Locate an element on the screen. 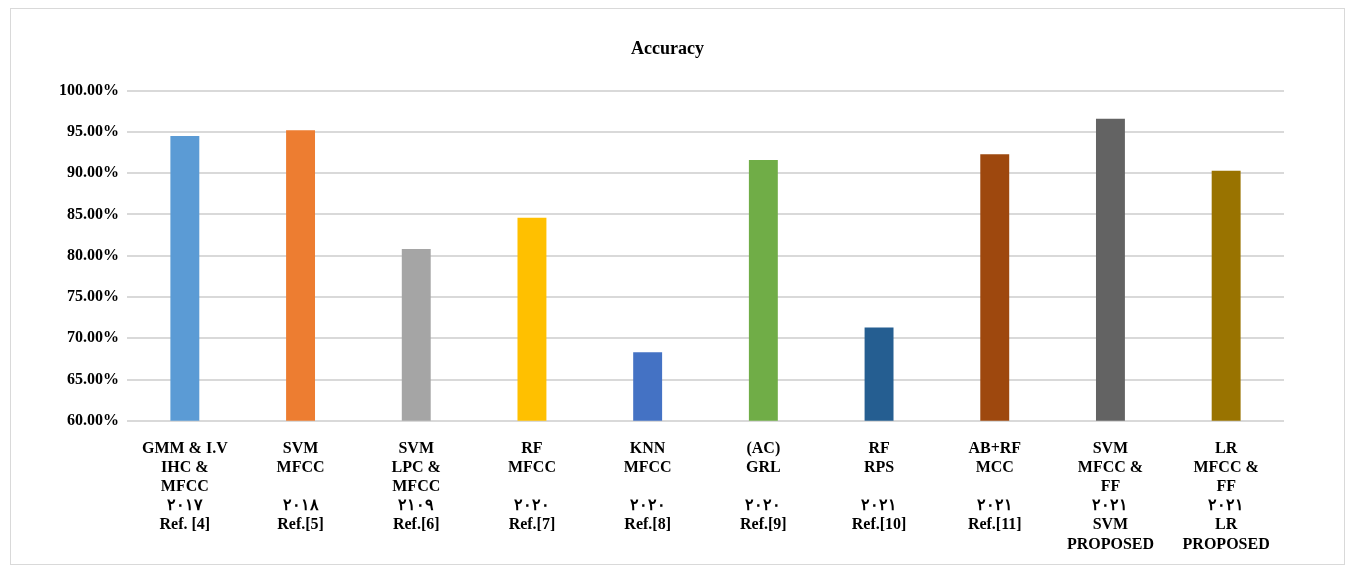 The width and height of the screenshot is (1353, 567). y-tick-label: 70.00% is located at coordinates (93, 337).